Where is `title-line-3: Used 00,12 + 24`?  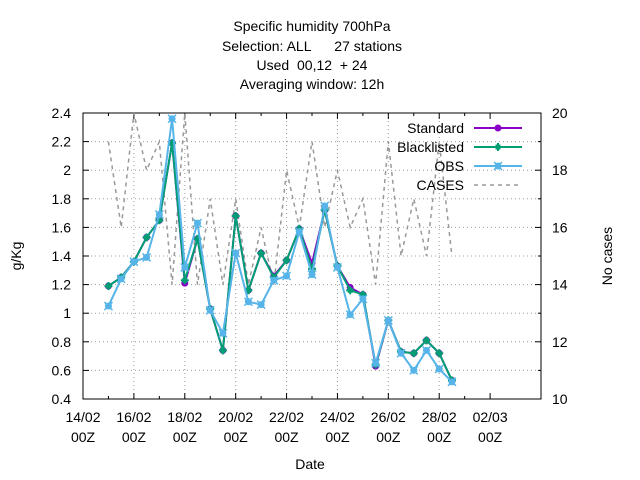
title-line-3: Used 00,12 + 24 is located at coordinates (312, 65).